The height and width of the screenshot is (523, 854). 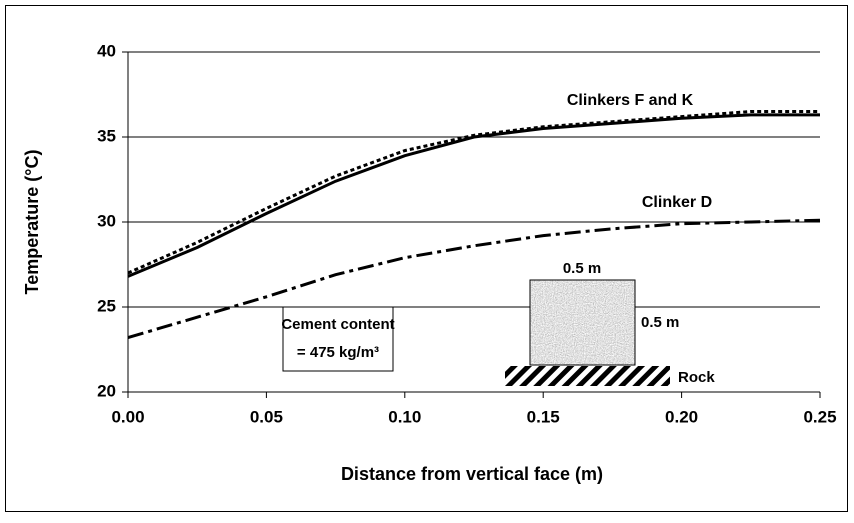 What do you see at coordinates (472, 474) in the screenshot?
I see `x-axis-title: Distance from vertical face (m)` at bounding box center [472, 474].